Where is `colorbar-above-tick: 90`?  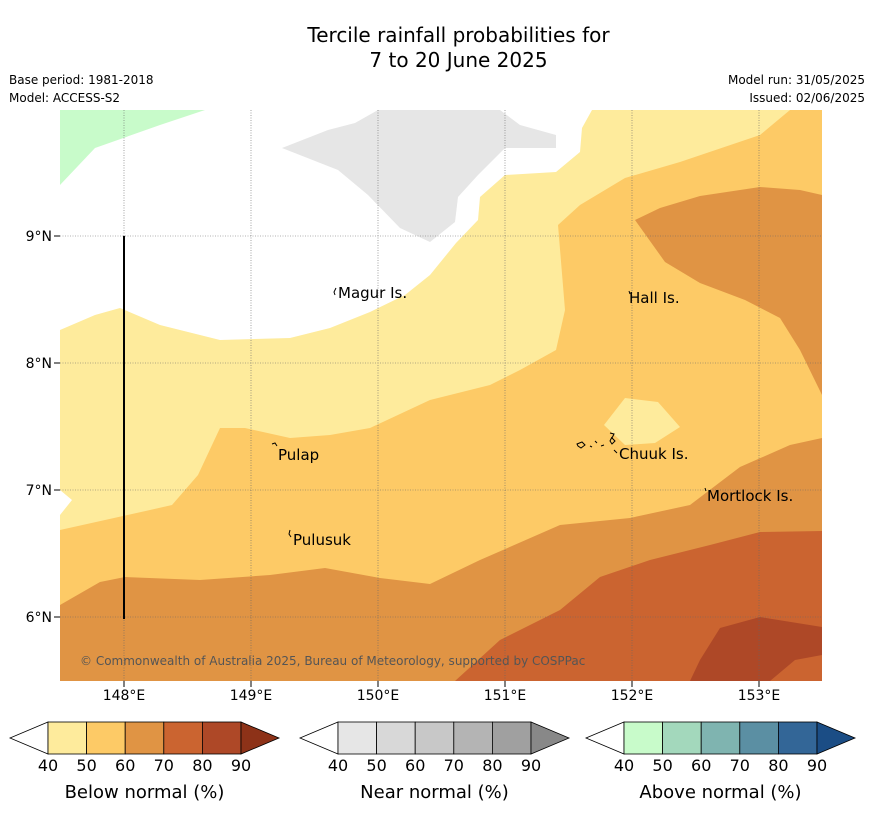 colorbar-above-tick: 90 is located at coordinates (817, 765).